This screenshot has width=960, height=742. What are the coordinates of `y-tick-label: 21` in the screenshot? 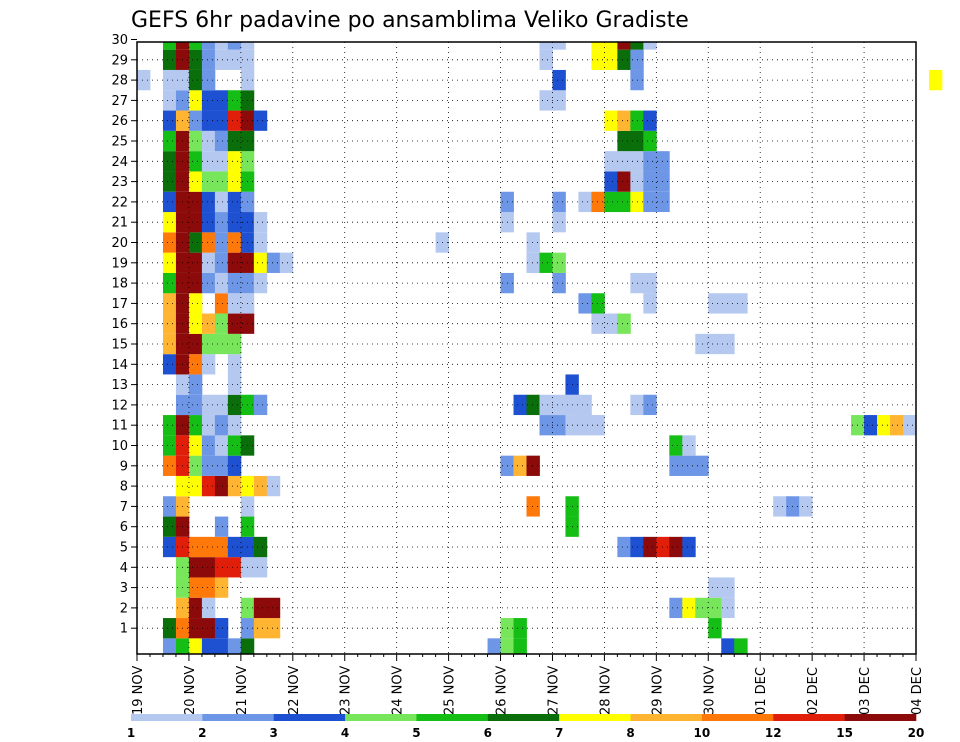 It's located at (119, 223).